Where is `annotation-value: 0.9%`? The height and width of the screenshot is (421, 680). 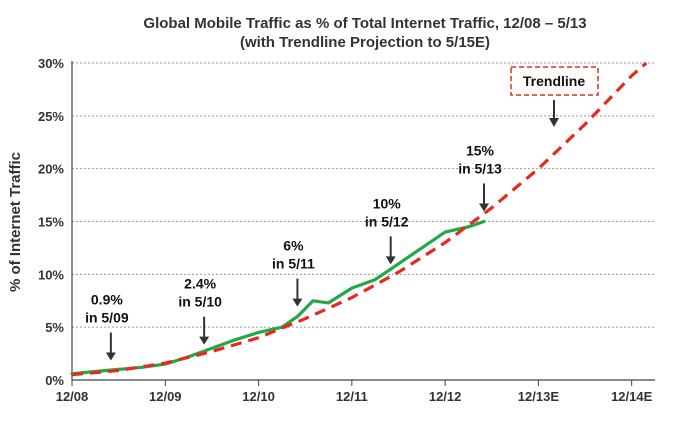
annotation-value: 0.9% is located at coordinates (107, 299).